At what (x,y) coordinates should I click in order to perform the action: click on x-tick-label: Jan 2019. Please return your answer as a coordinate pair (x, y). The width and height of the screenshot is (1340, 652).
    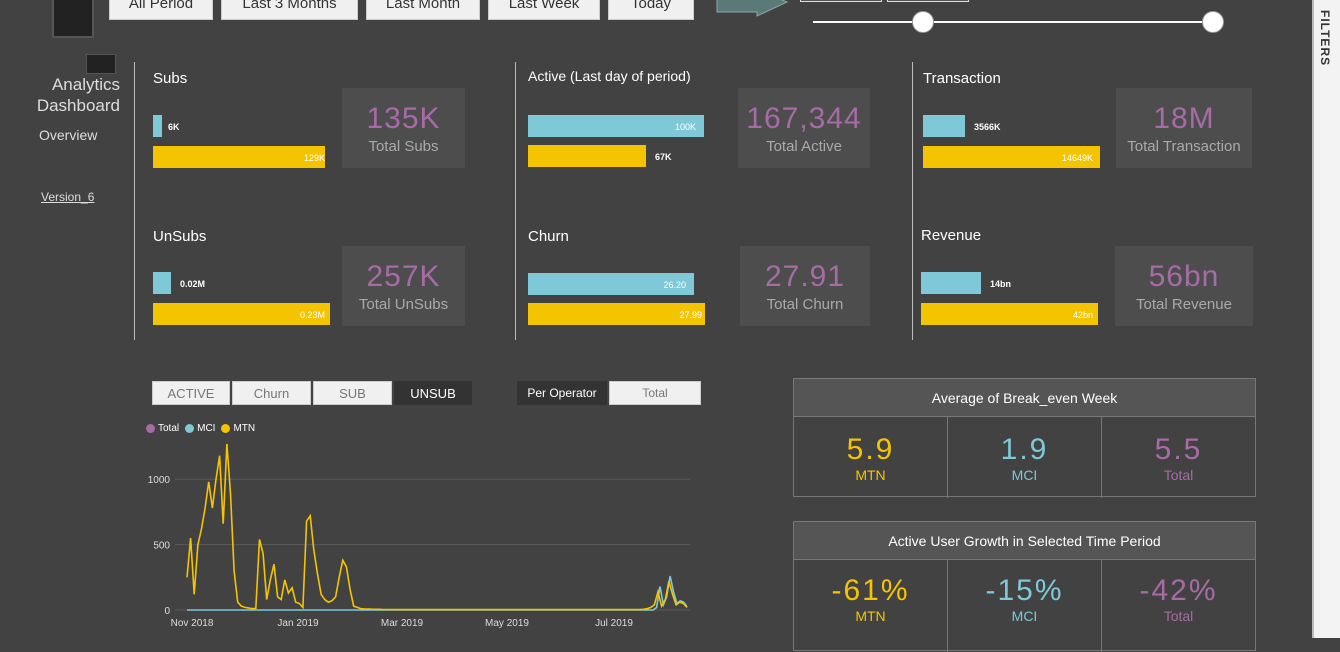
    Looking at the image, I should click on (298, 623).